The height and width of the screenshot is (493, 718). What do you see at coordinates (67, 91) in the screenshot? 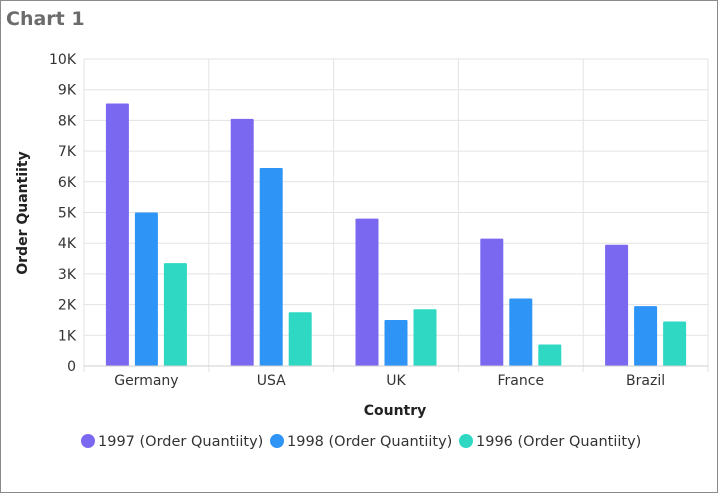
I see `y-tick-label: 9K` at bounding box center [67, 91].